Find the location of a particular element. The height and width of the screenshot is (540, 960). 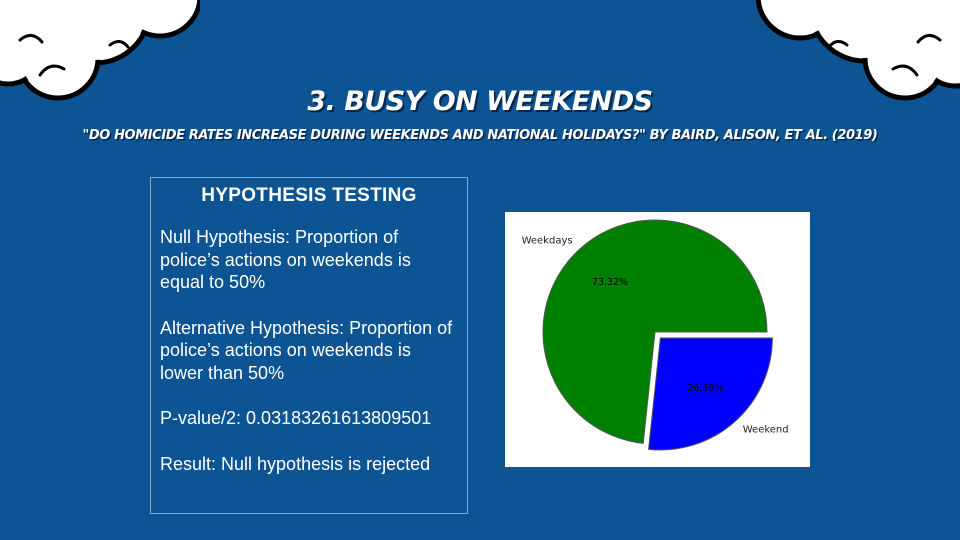

pie-category-label-weekdays: Weekdays is located at coordinates (547, 240).